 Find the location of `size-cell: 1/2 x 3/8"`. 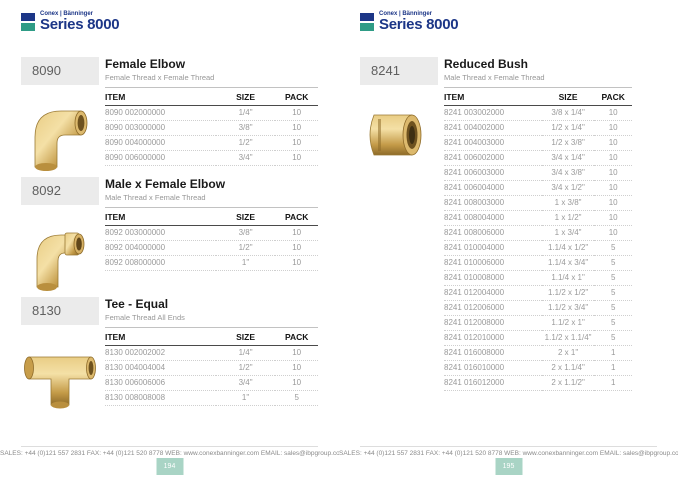

size-cell: 1/2 x 3/8" is located at coordinates (568, 143).